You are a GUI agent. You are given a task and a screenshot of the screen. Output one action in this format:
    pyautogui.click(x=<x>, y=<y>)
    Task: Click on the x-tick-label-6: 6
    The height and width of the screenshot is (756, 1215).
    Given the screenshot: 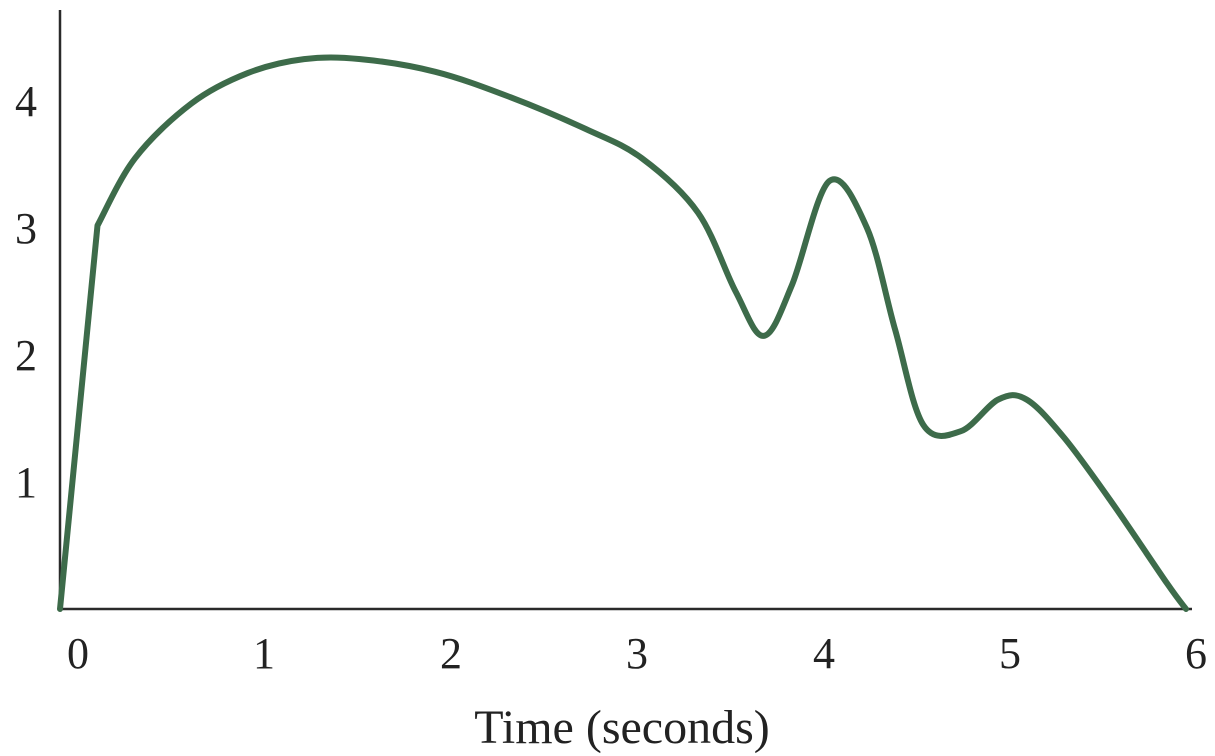 What is the action you would take?
    pyautogui.click(x=1196, y=653)
    